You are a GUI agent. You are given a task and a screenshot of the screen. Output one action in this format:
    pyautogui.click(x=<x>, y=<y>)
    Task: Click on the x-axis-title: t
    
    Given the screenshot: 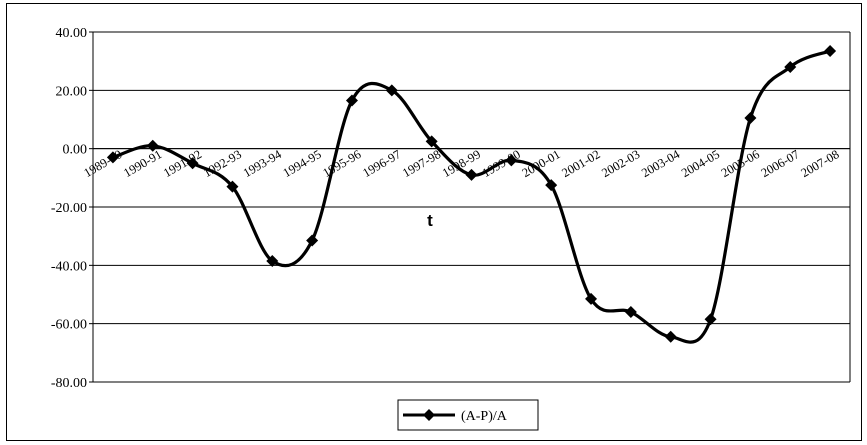 What is the action you would take?
    pyautogui.click(x=430, y=220)
    